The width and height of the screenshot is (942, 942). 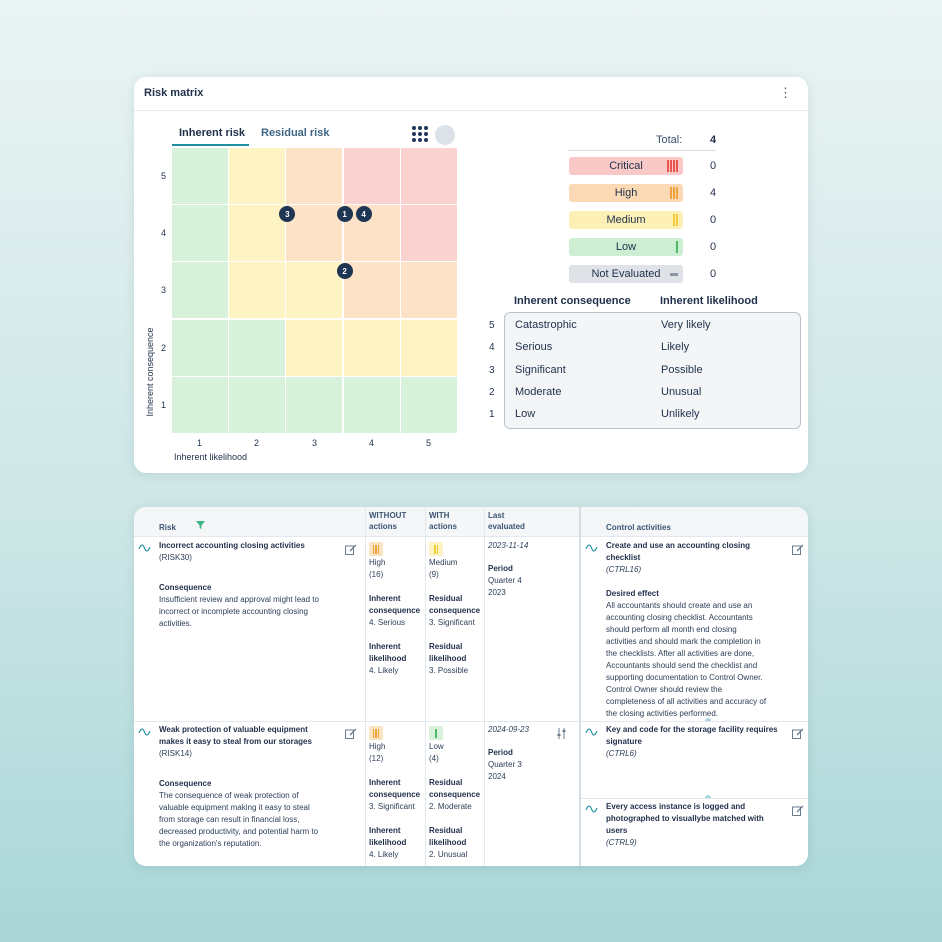 What do you see at coordinates (680, 414) in the screenshot?
I see `legend-likelihood-value: Unlikely` at bounding box center [680, 414].